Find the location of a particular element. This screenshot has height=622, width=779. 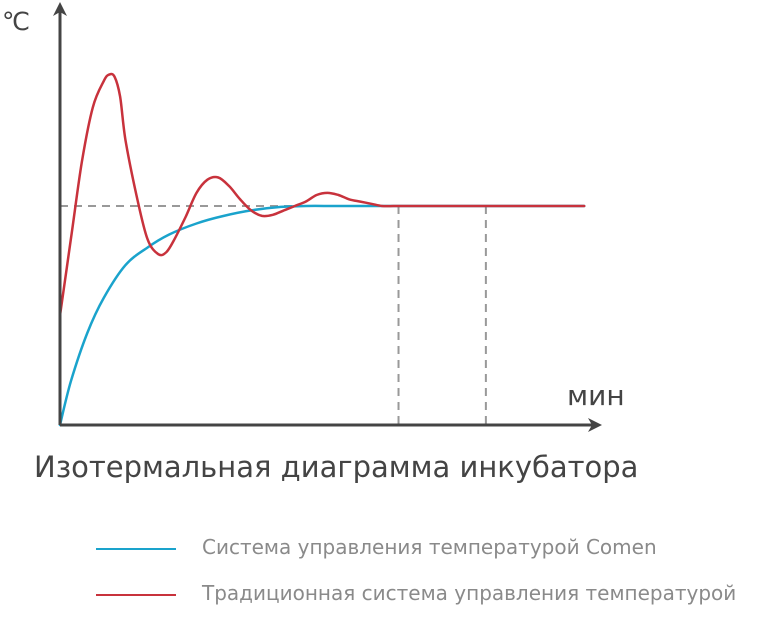

legend-swatch-traditional is located at coordinates (136, 595).